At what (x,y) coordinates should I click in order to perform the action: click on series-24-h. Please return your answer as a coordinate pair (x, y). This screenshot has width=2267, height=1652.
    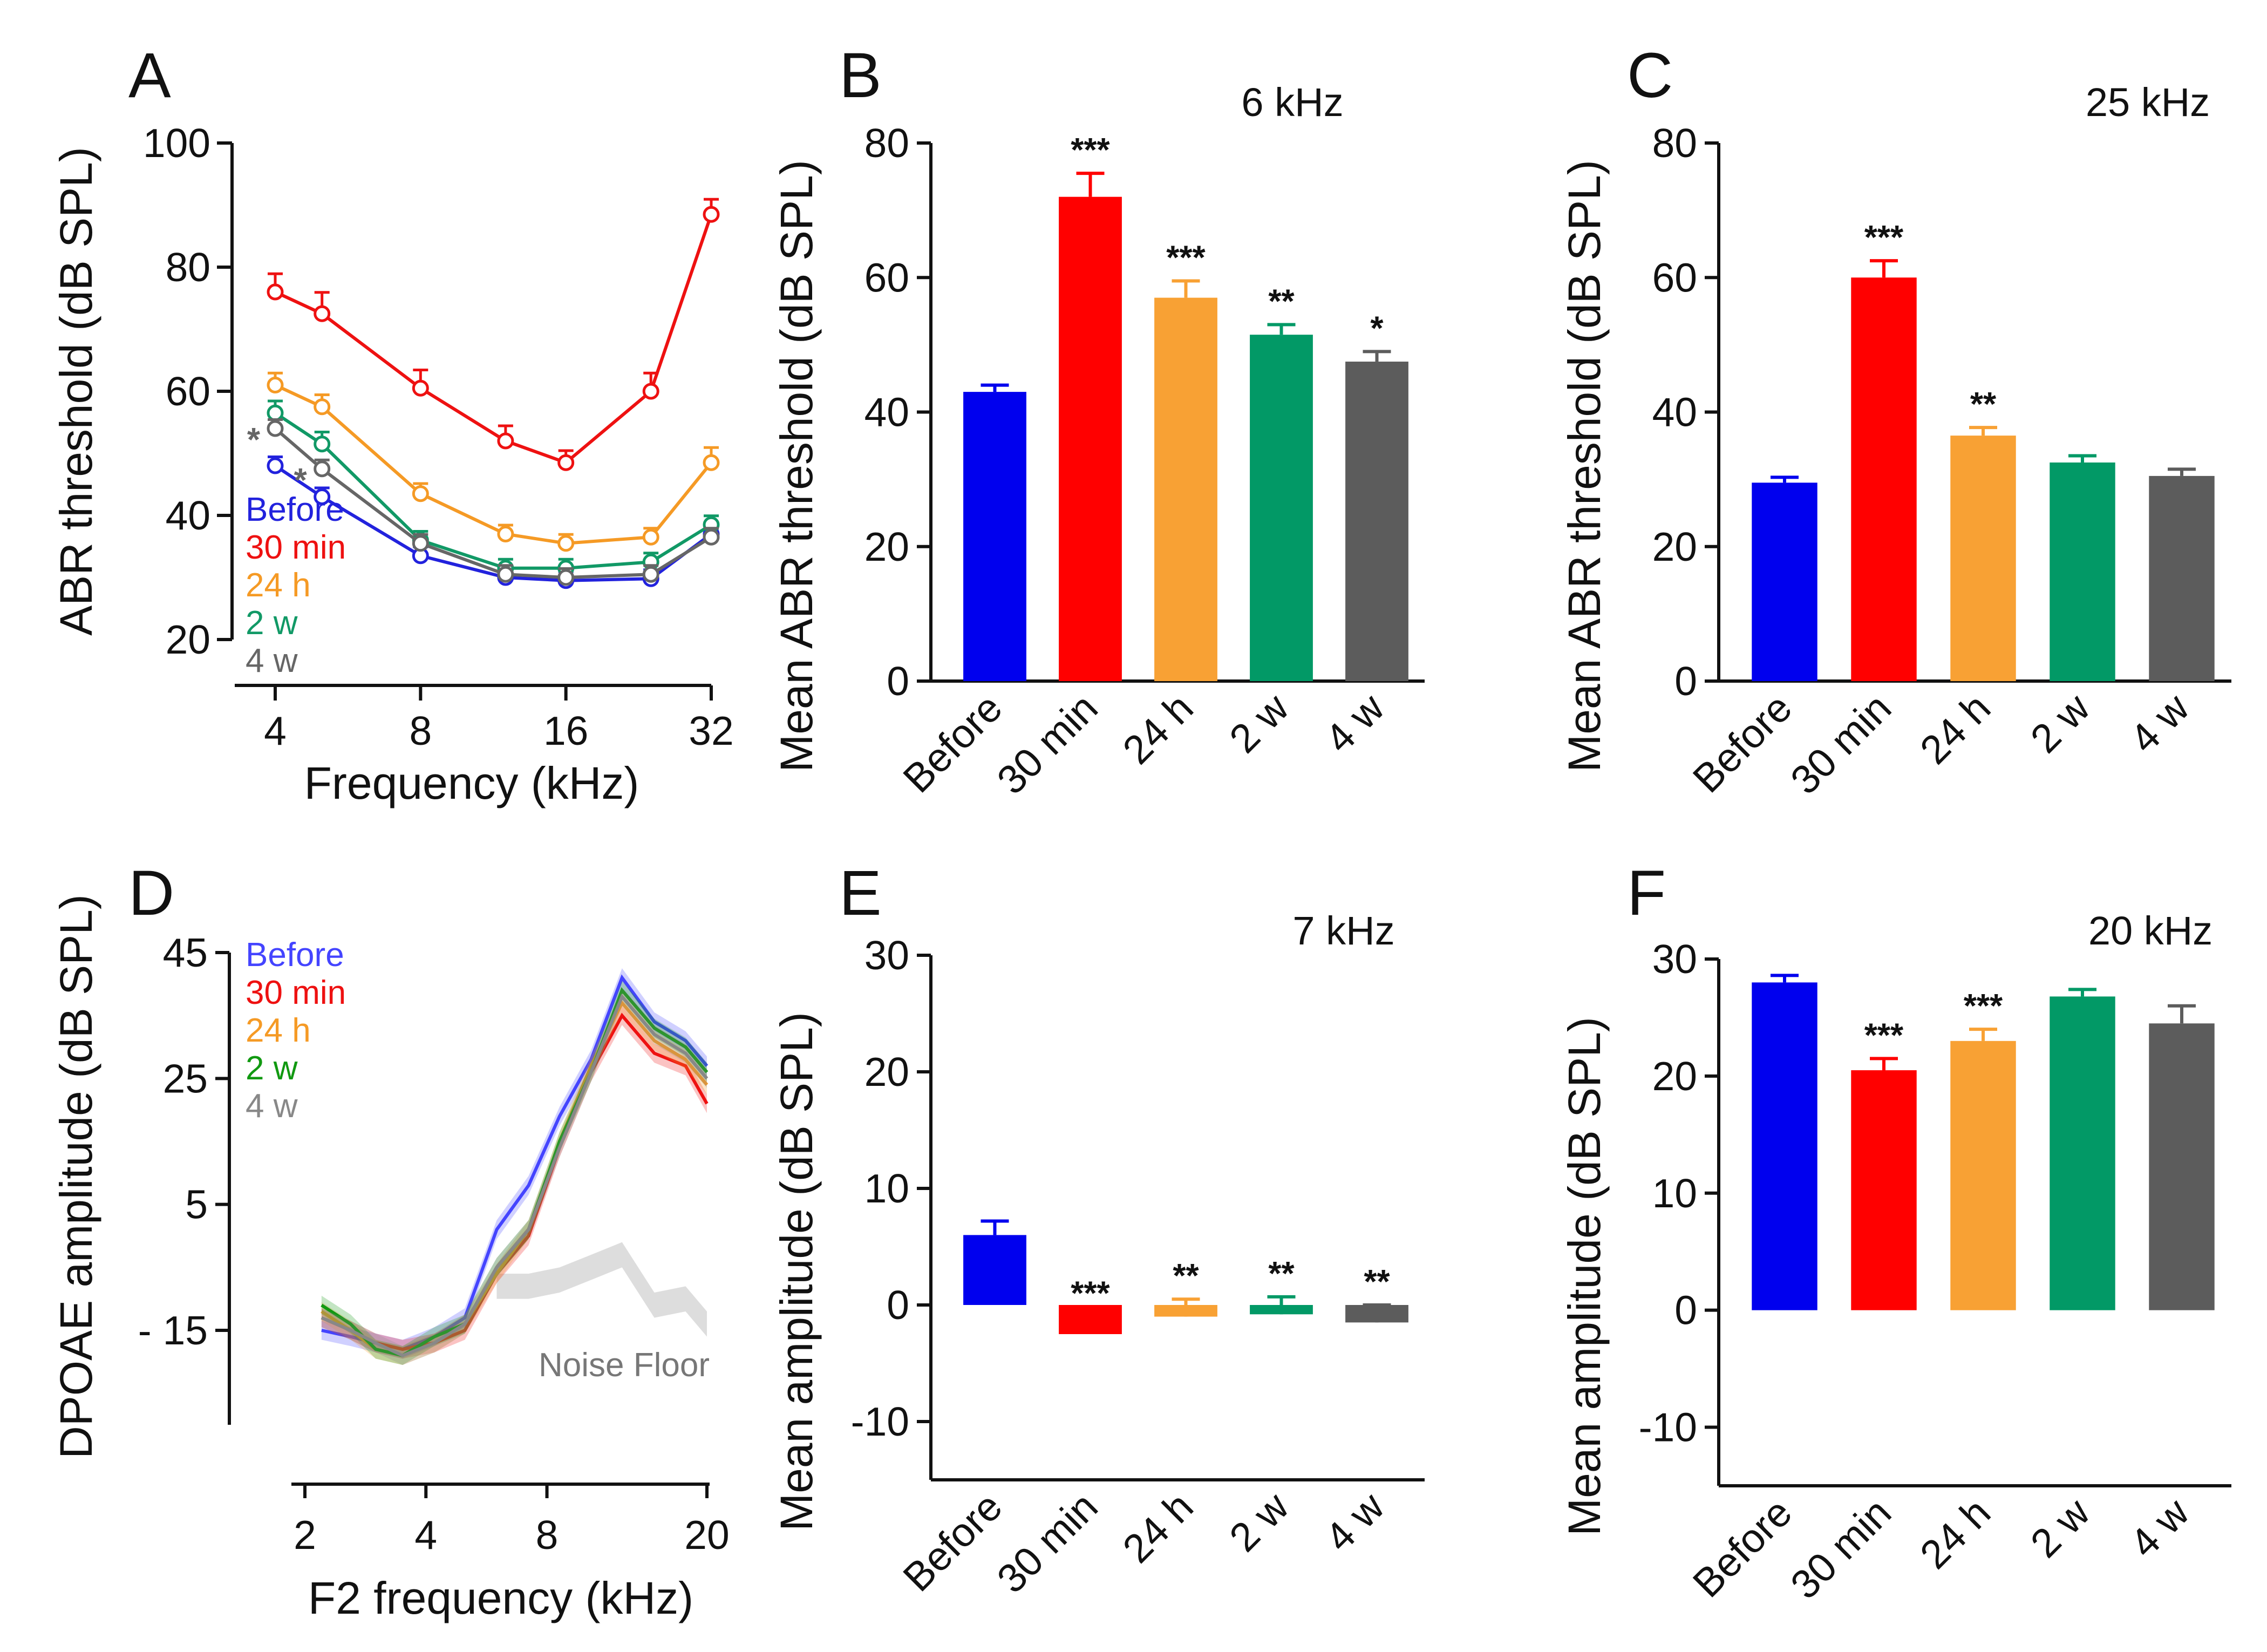
    Looking at the image, I should click on (493, 461).